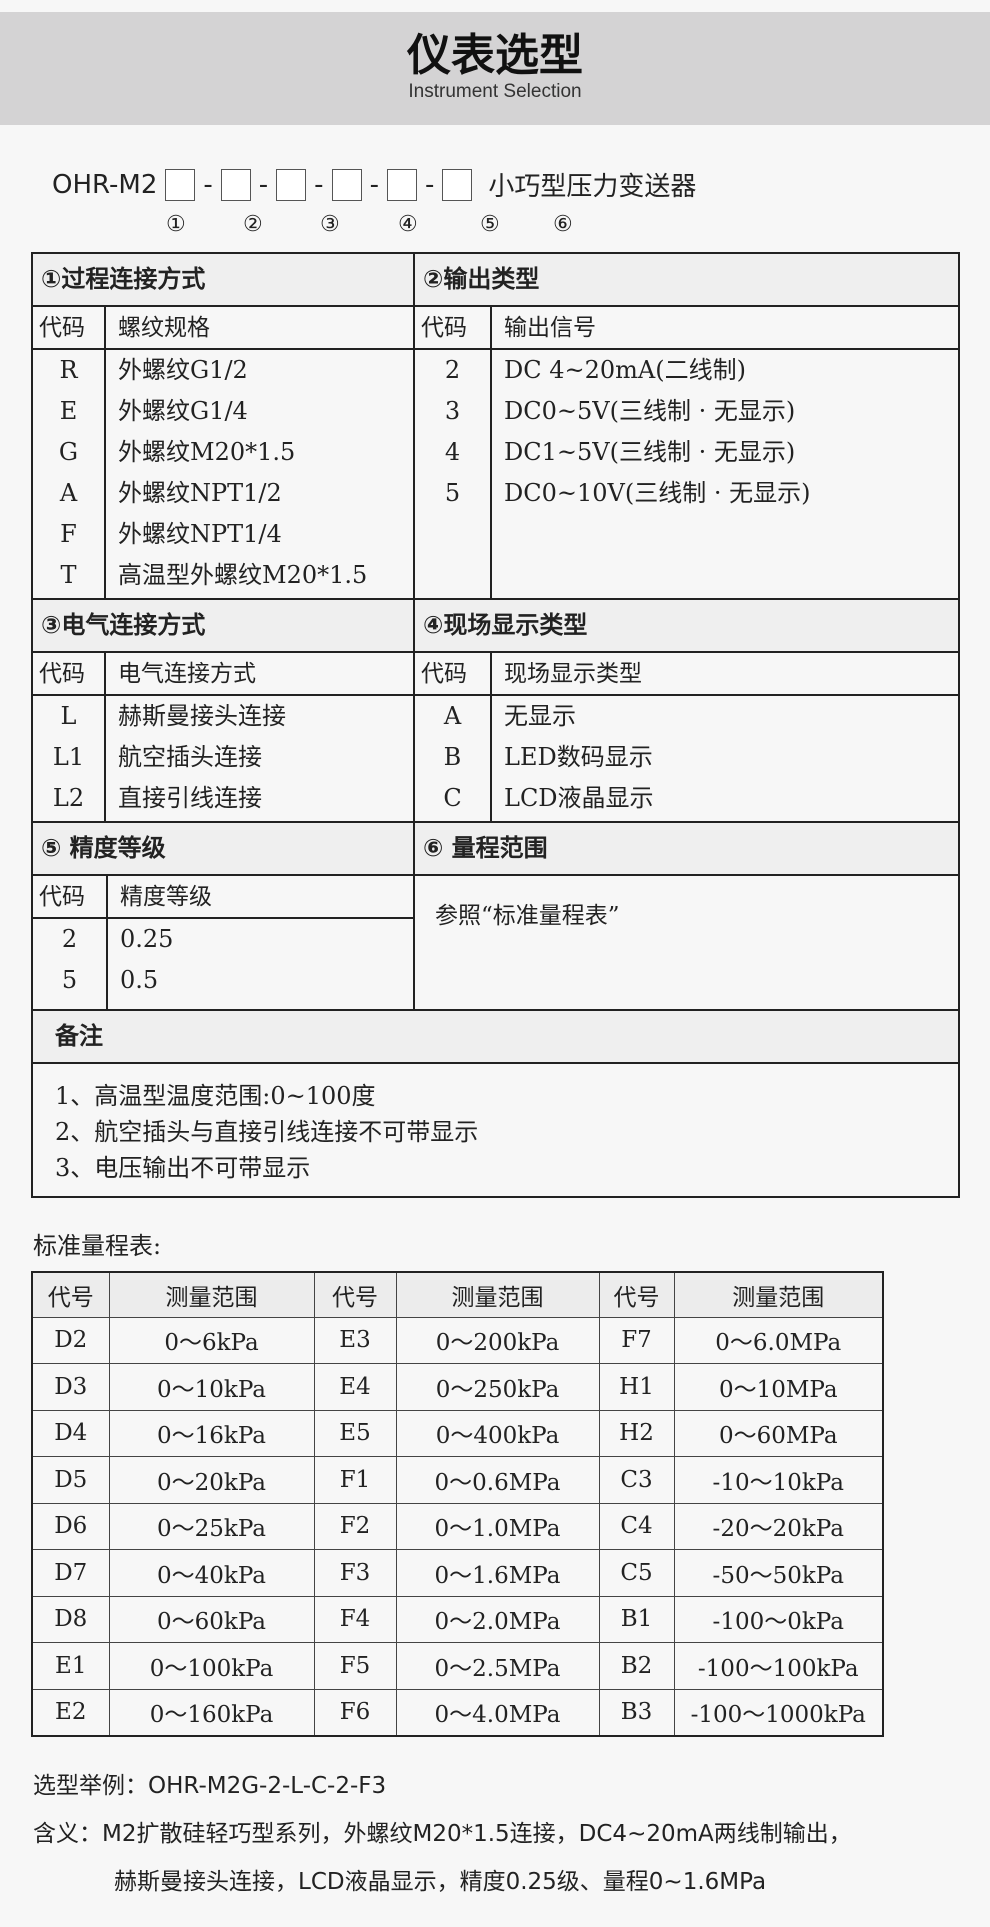 Image resolution: width=990 pixels, height=1927 pixels. I want to click on option-value: 直接引线连接, so click(190, 798).